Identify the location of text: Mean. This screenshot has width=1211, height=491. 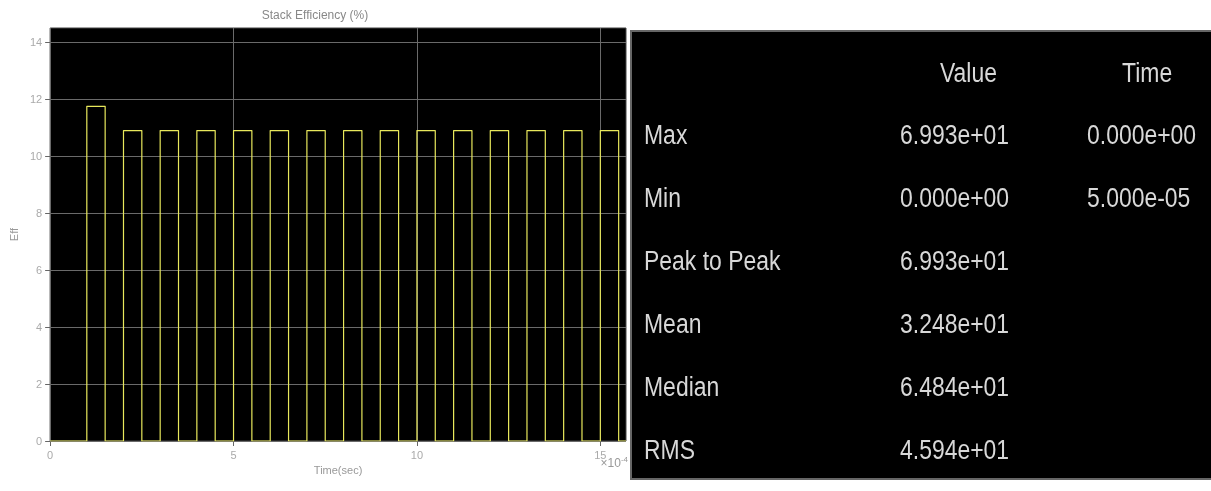
(673, 324).